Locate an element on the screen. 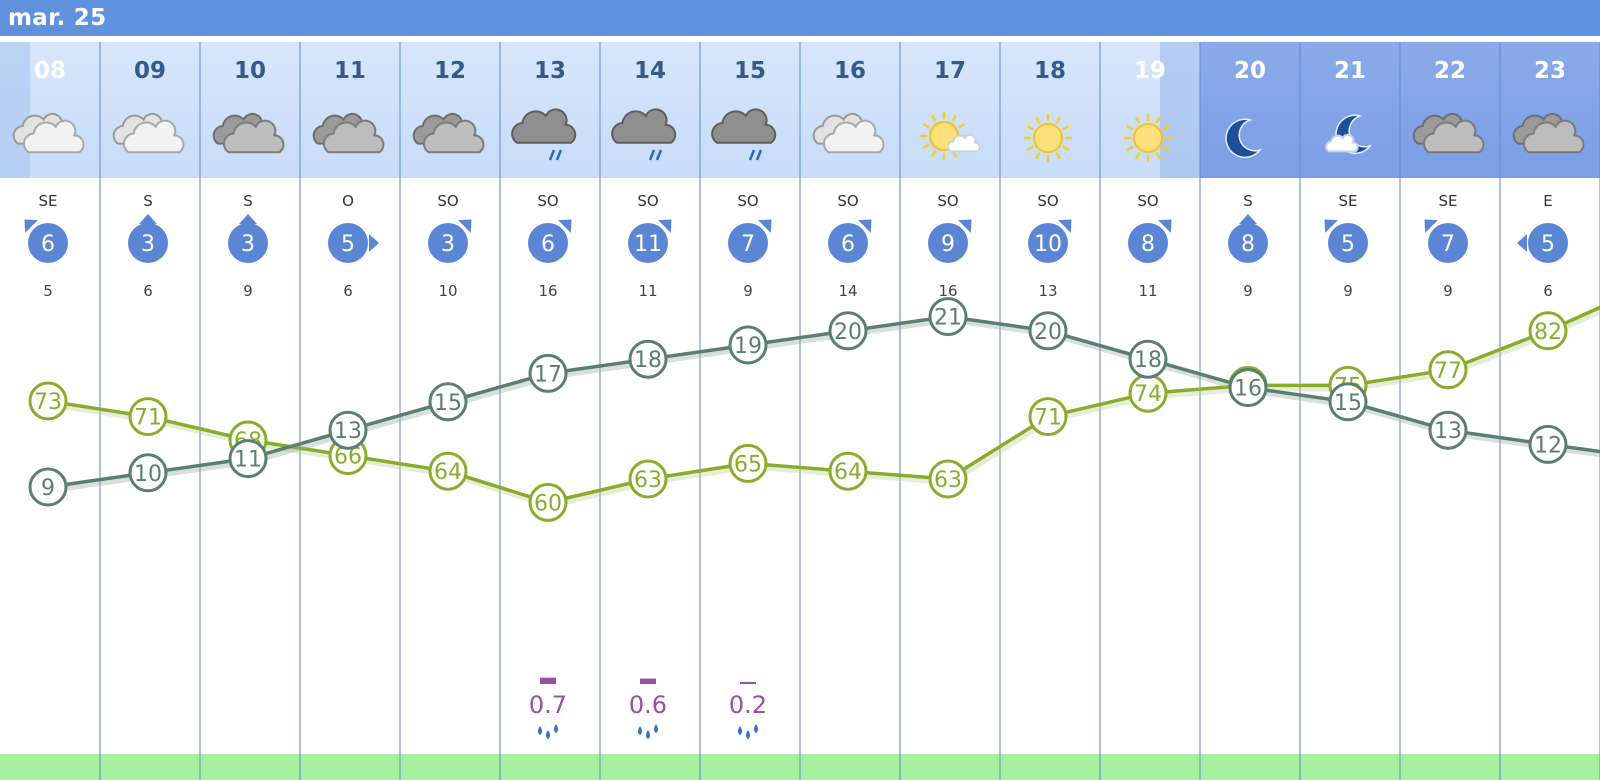 The width and height of the screenshot is (1600, 780). hour-label-14: 14 is located at coordinates (650, 71).